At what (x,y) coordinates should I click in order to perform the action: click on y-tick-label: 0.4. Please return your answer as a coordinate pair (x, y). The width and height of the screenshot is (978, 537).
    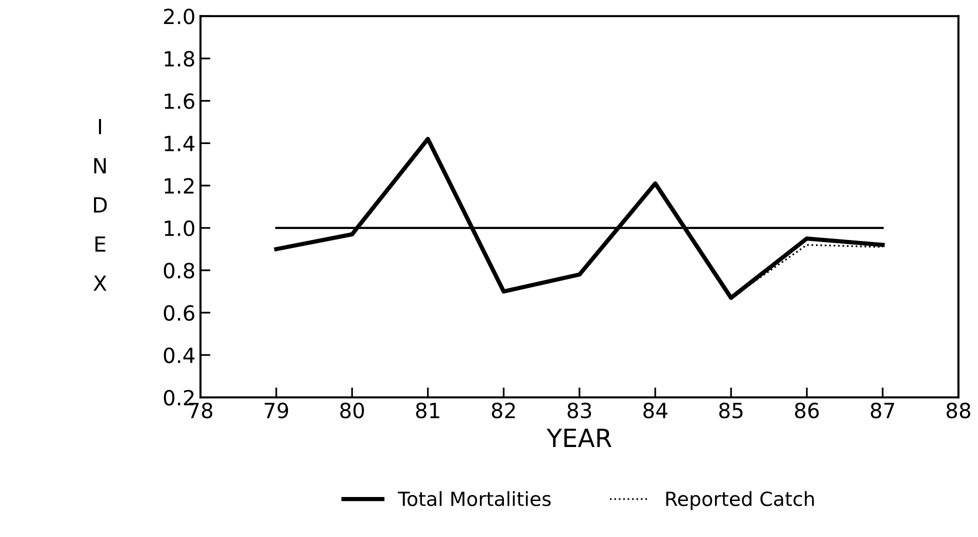
    Looking at the image, I should click on (179, 355).